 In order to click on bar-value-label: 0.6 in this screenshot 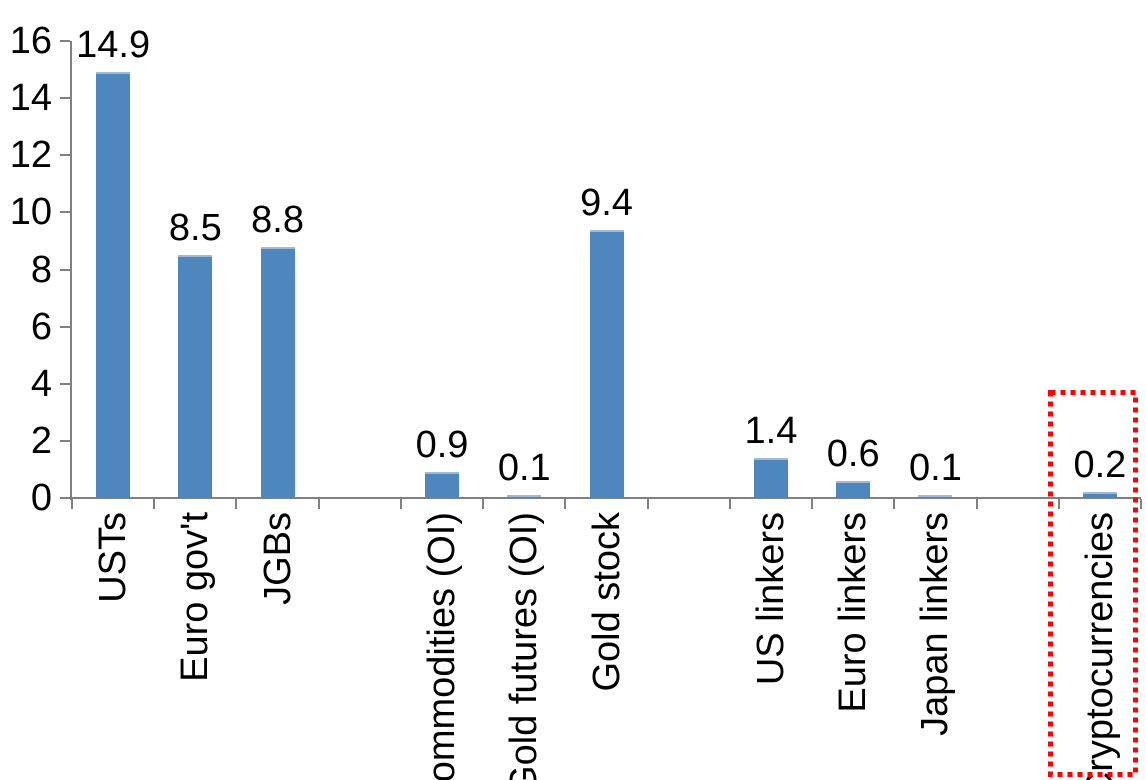, I will do `click(853, 453)`.